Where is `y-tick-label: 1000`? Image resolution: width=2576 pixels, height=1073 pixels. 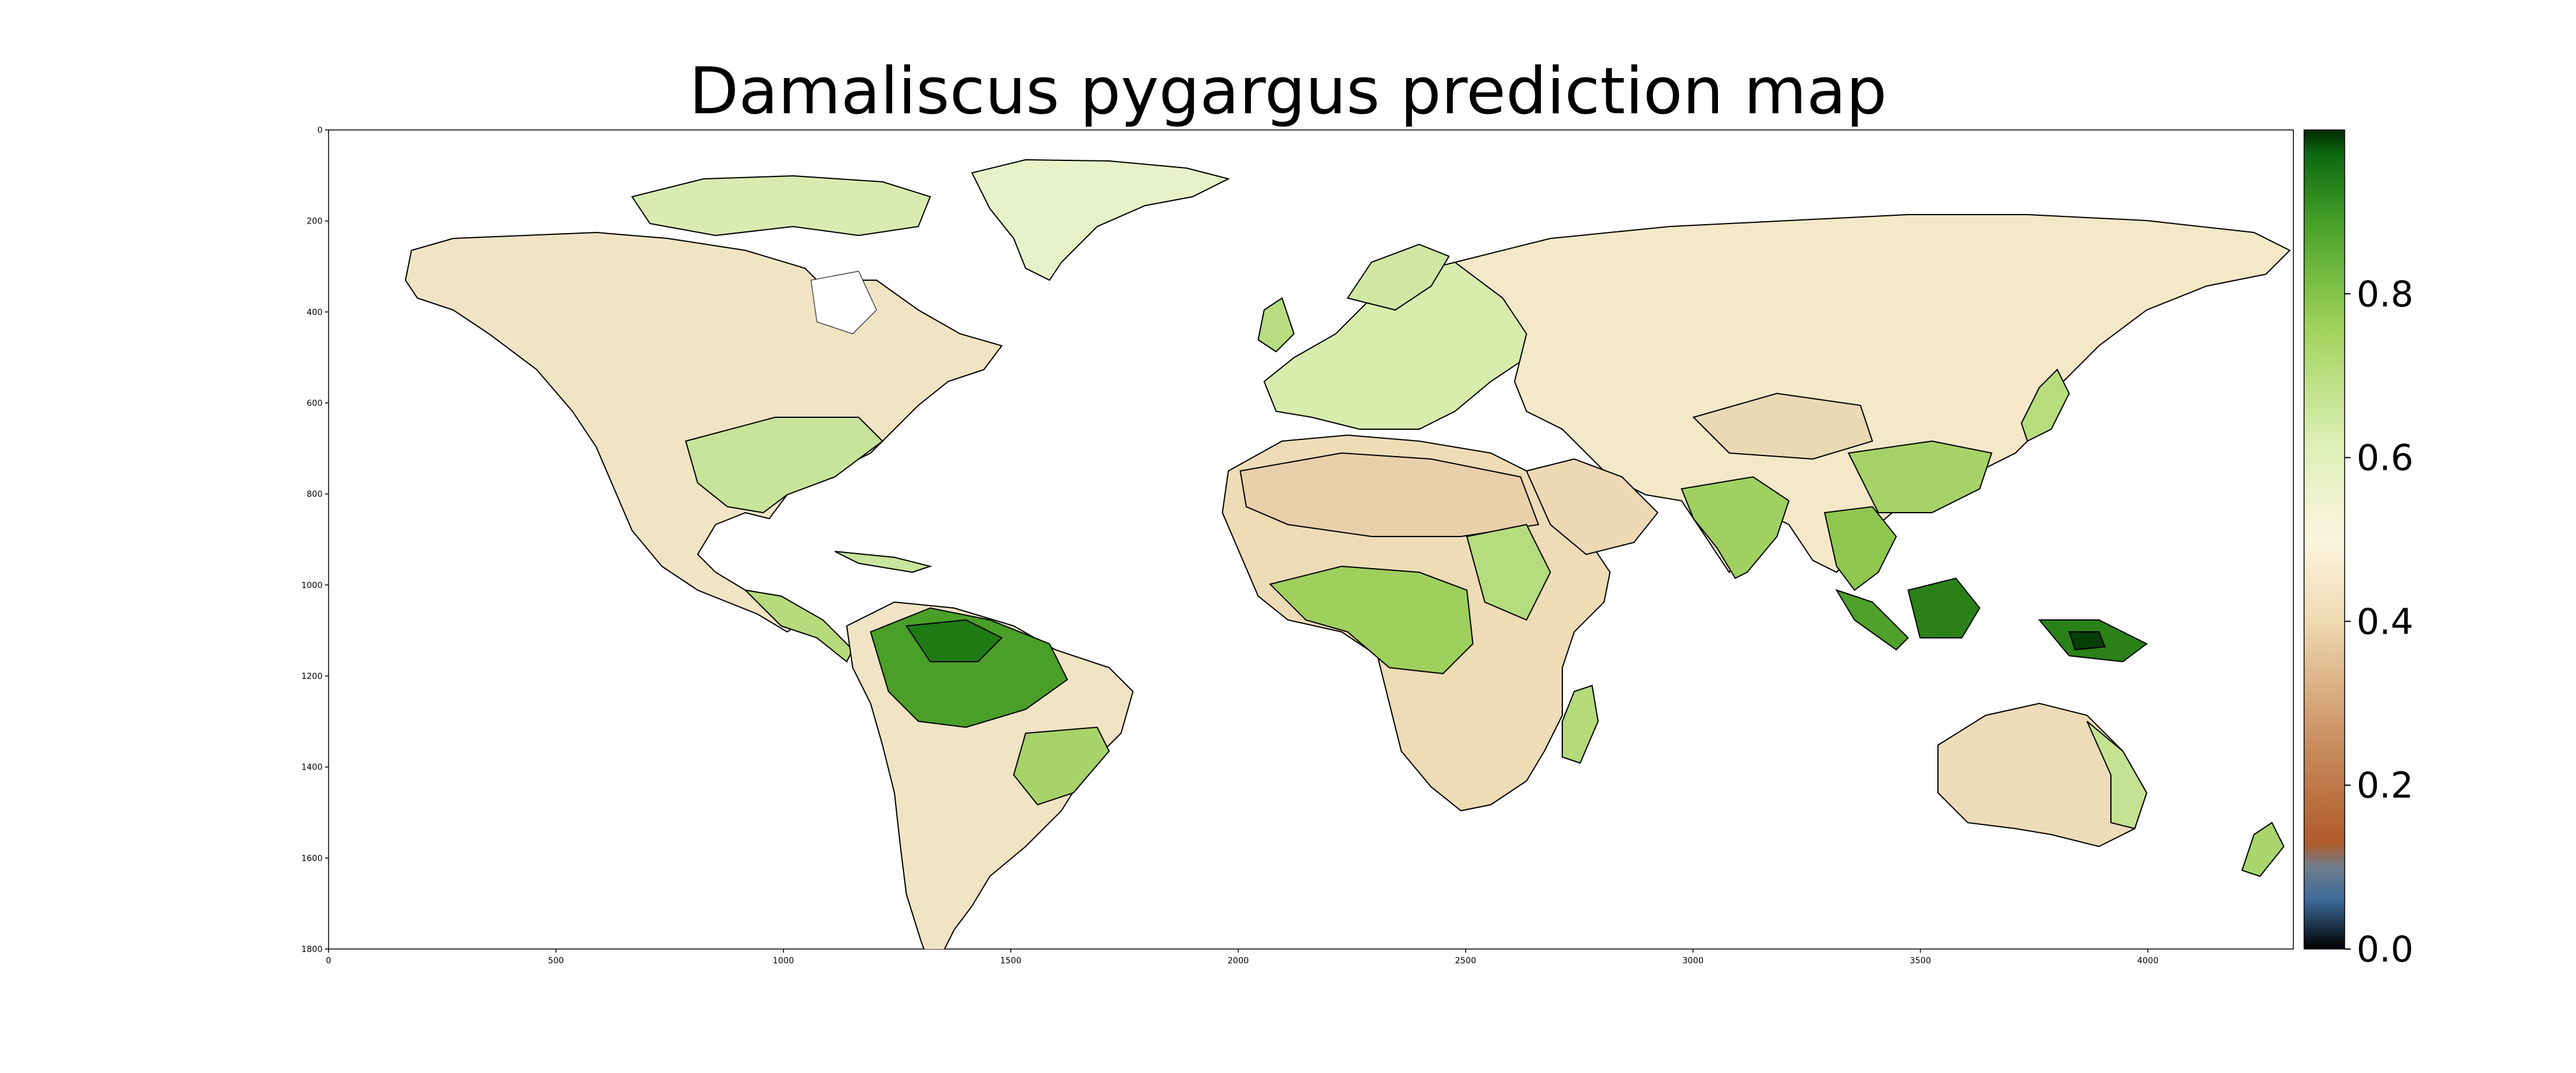
y-tick-label: 1000 is located at coordinates (312, 585).